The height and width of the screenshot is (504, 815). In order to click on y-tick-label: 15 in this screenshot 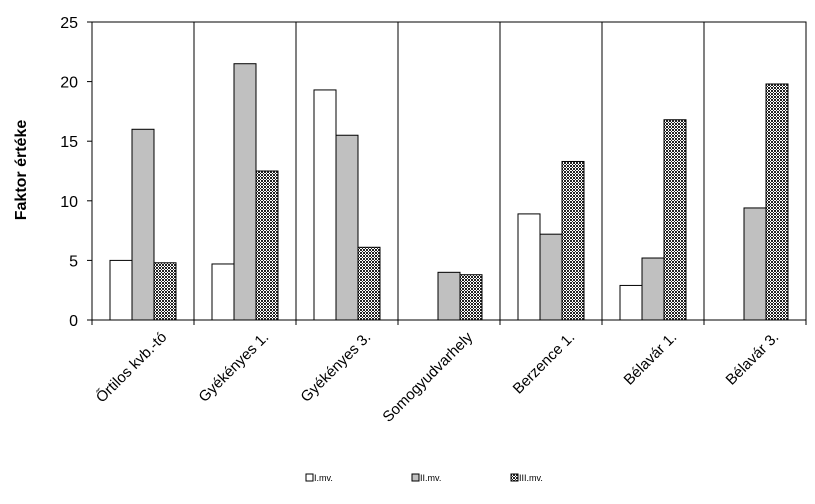, I will do `click(69, 142)`.